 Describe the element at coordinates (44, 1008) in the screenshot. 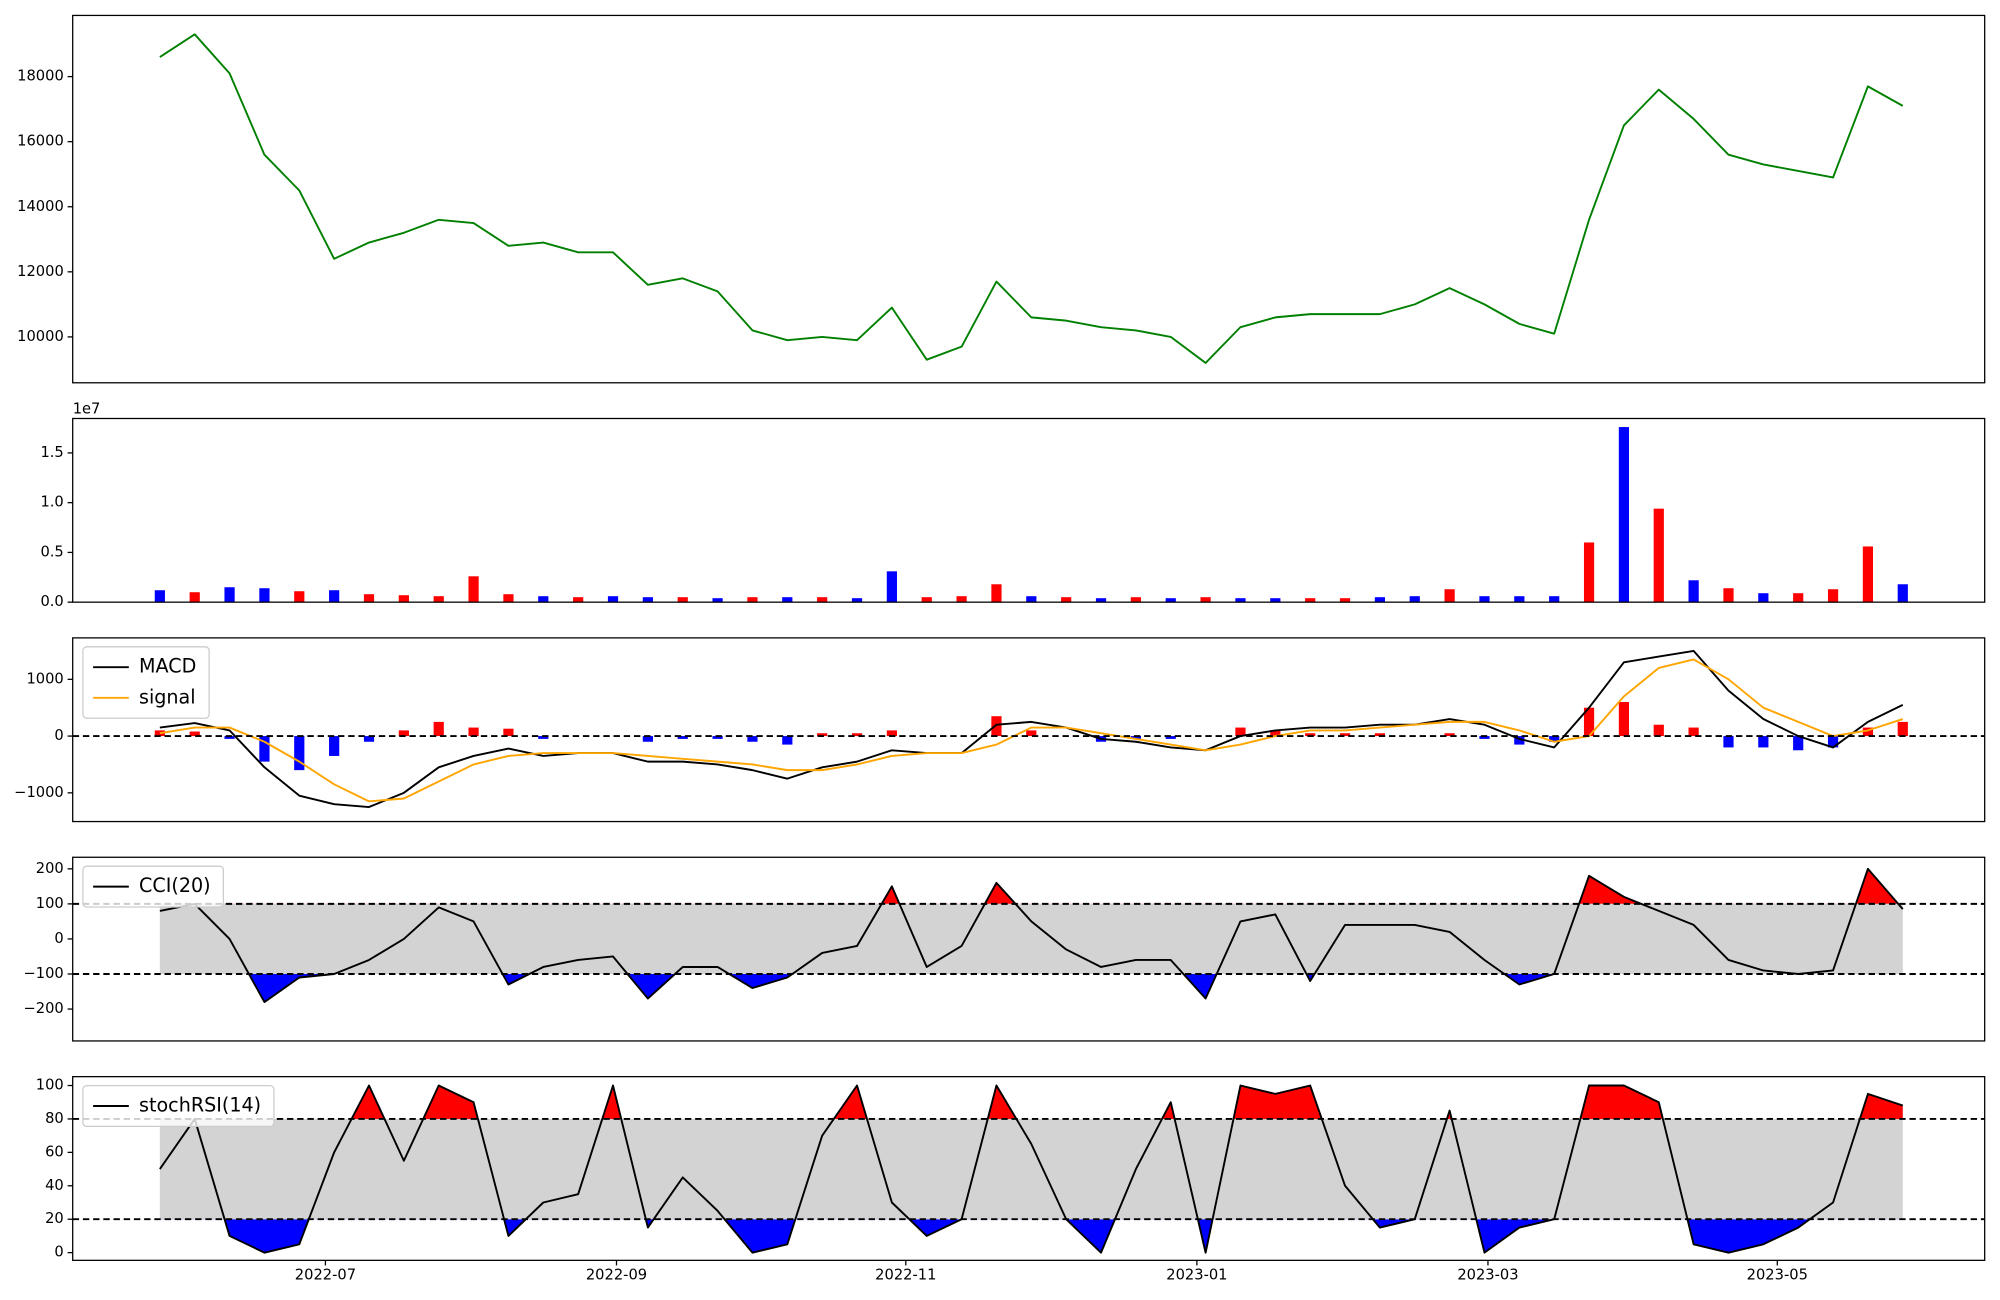

I see `y-tick-label: −200` at that location.